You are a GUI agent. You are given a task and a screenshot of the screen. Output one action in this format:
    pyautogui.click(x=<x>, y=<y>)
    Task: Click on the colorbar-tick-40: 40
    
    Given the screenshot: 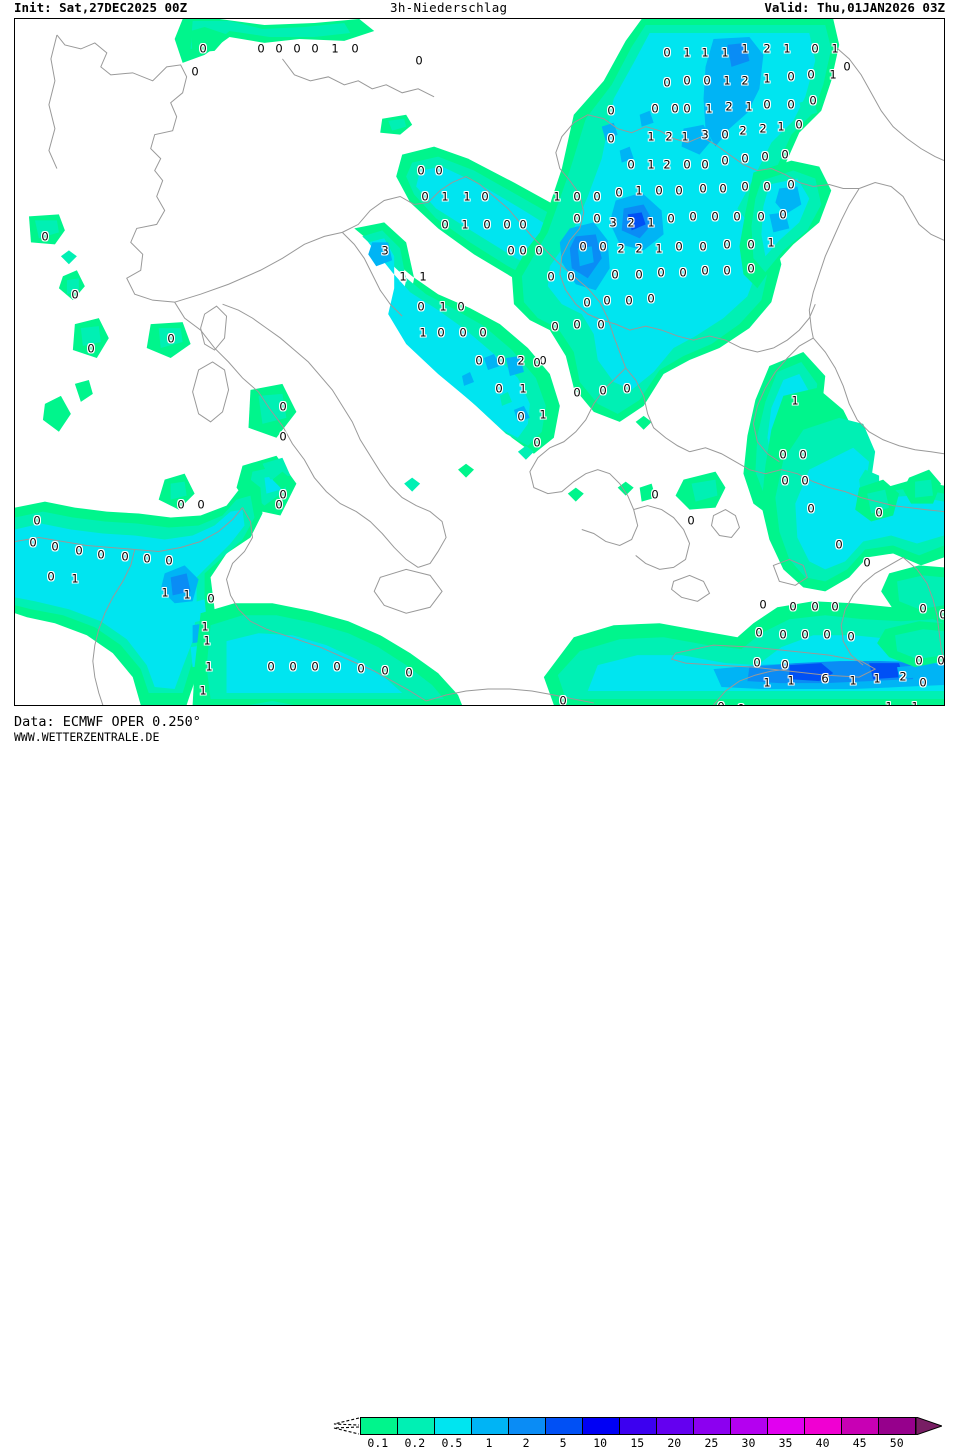 What is the action you would take?
    pyautogui.click(x=822, y=1443)
    